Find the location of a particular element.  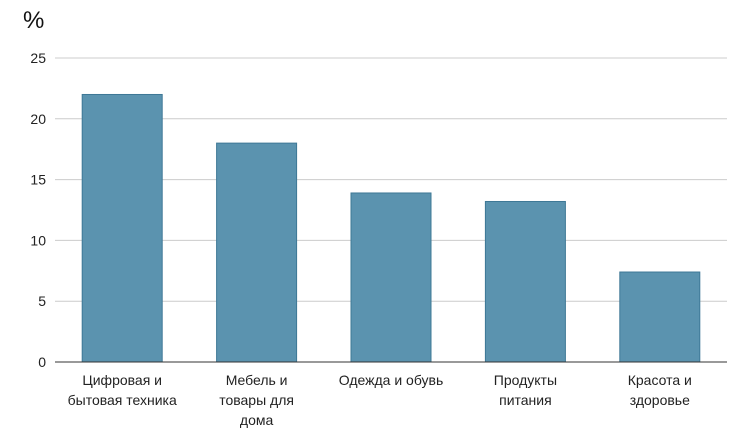

y-tick-label: 25 is located at coordinates (38, 58).